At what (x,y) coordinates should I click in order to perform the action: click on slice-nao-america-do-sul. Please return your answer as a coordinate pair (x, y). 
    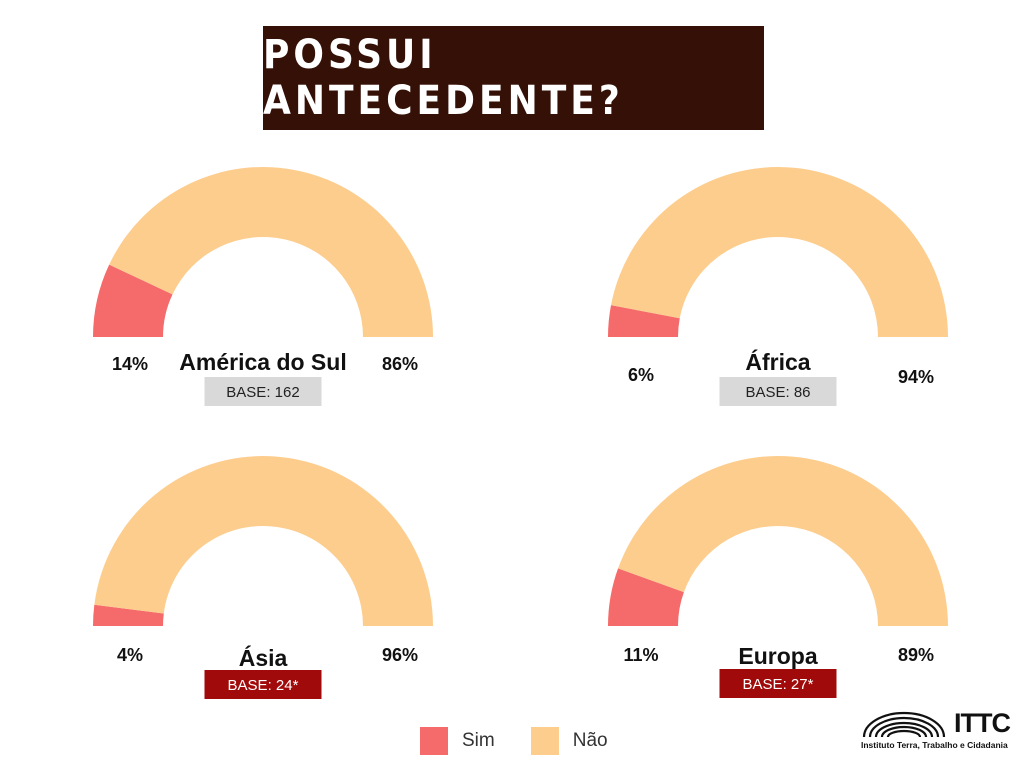
    Looking at the image, I should click on (271, 251).